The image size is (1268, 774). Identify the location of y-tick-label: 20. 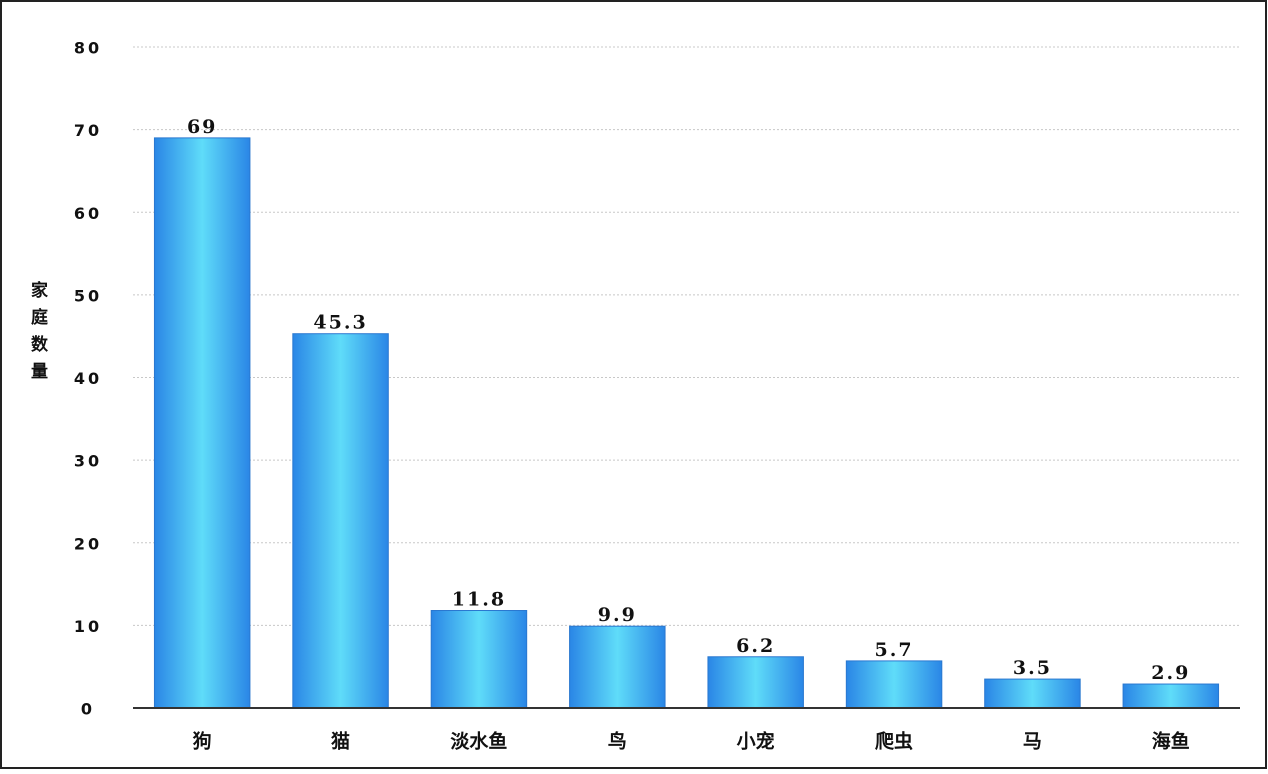
(88, 543).